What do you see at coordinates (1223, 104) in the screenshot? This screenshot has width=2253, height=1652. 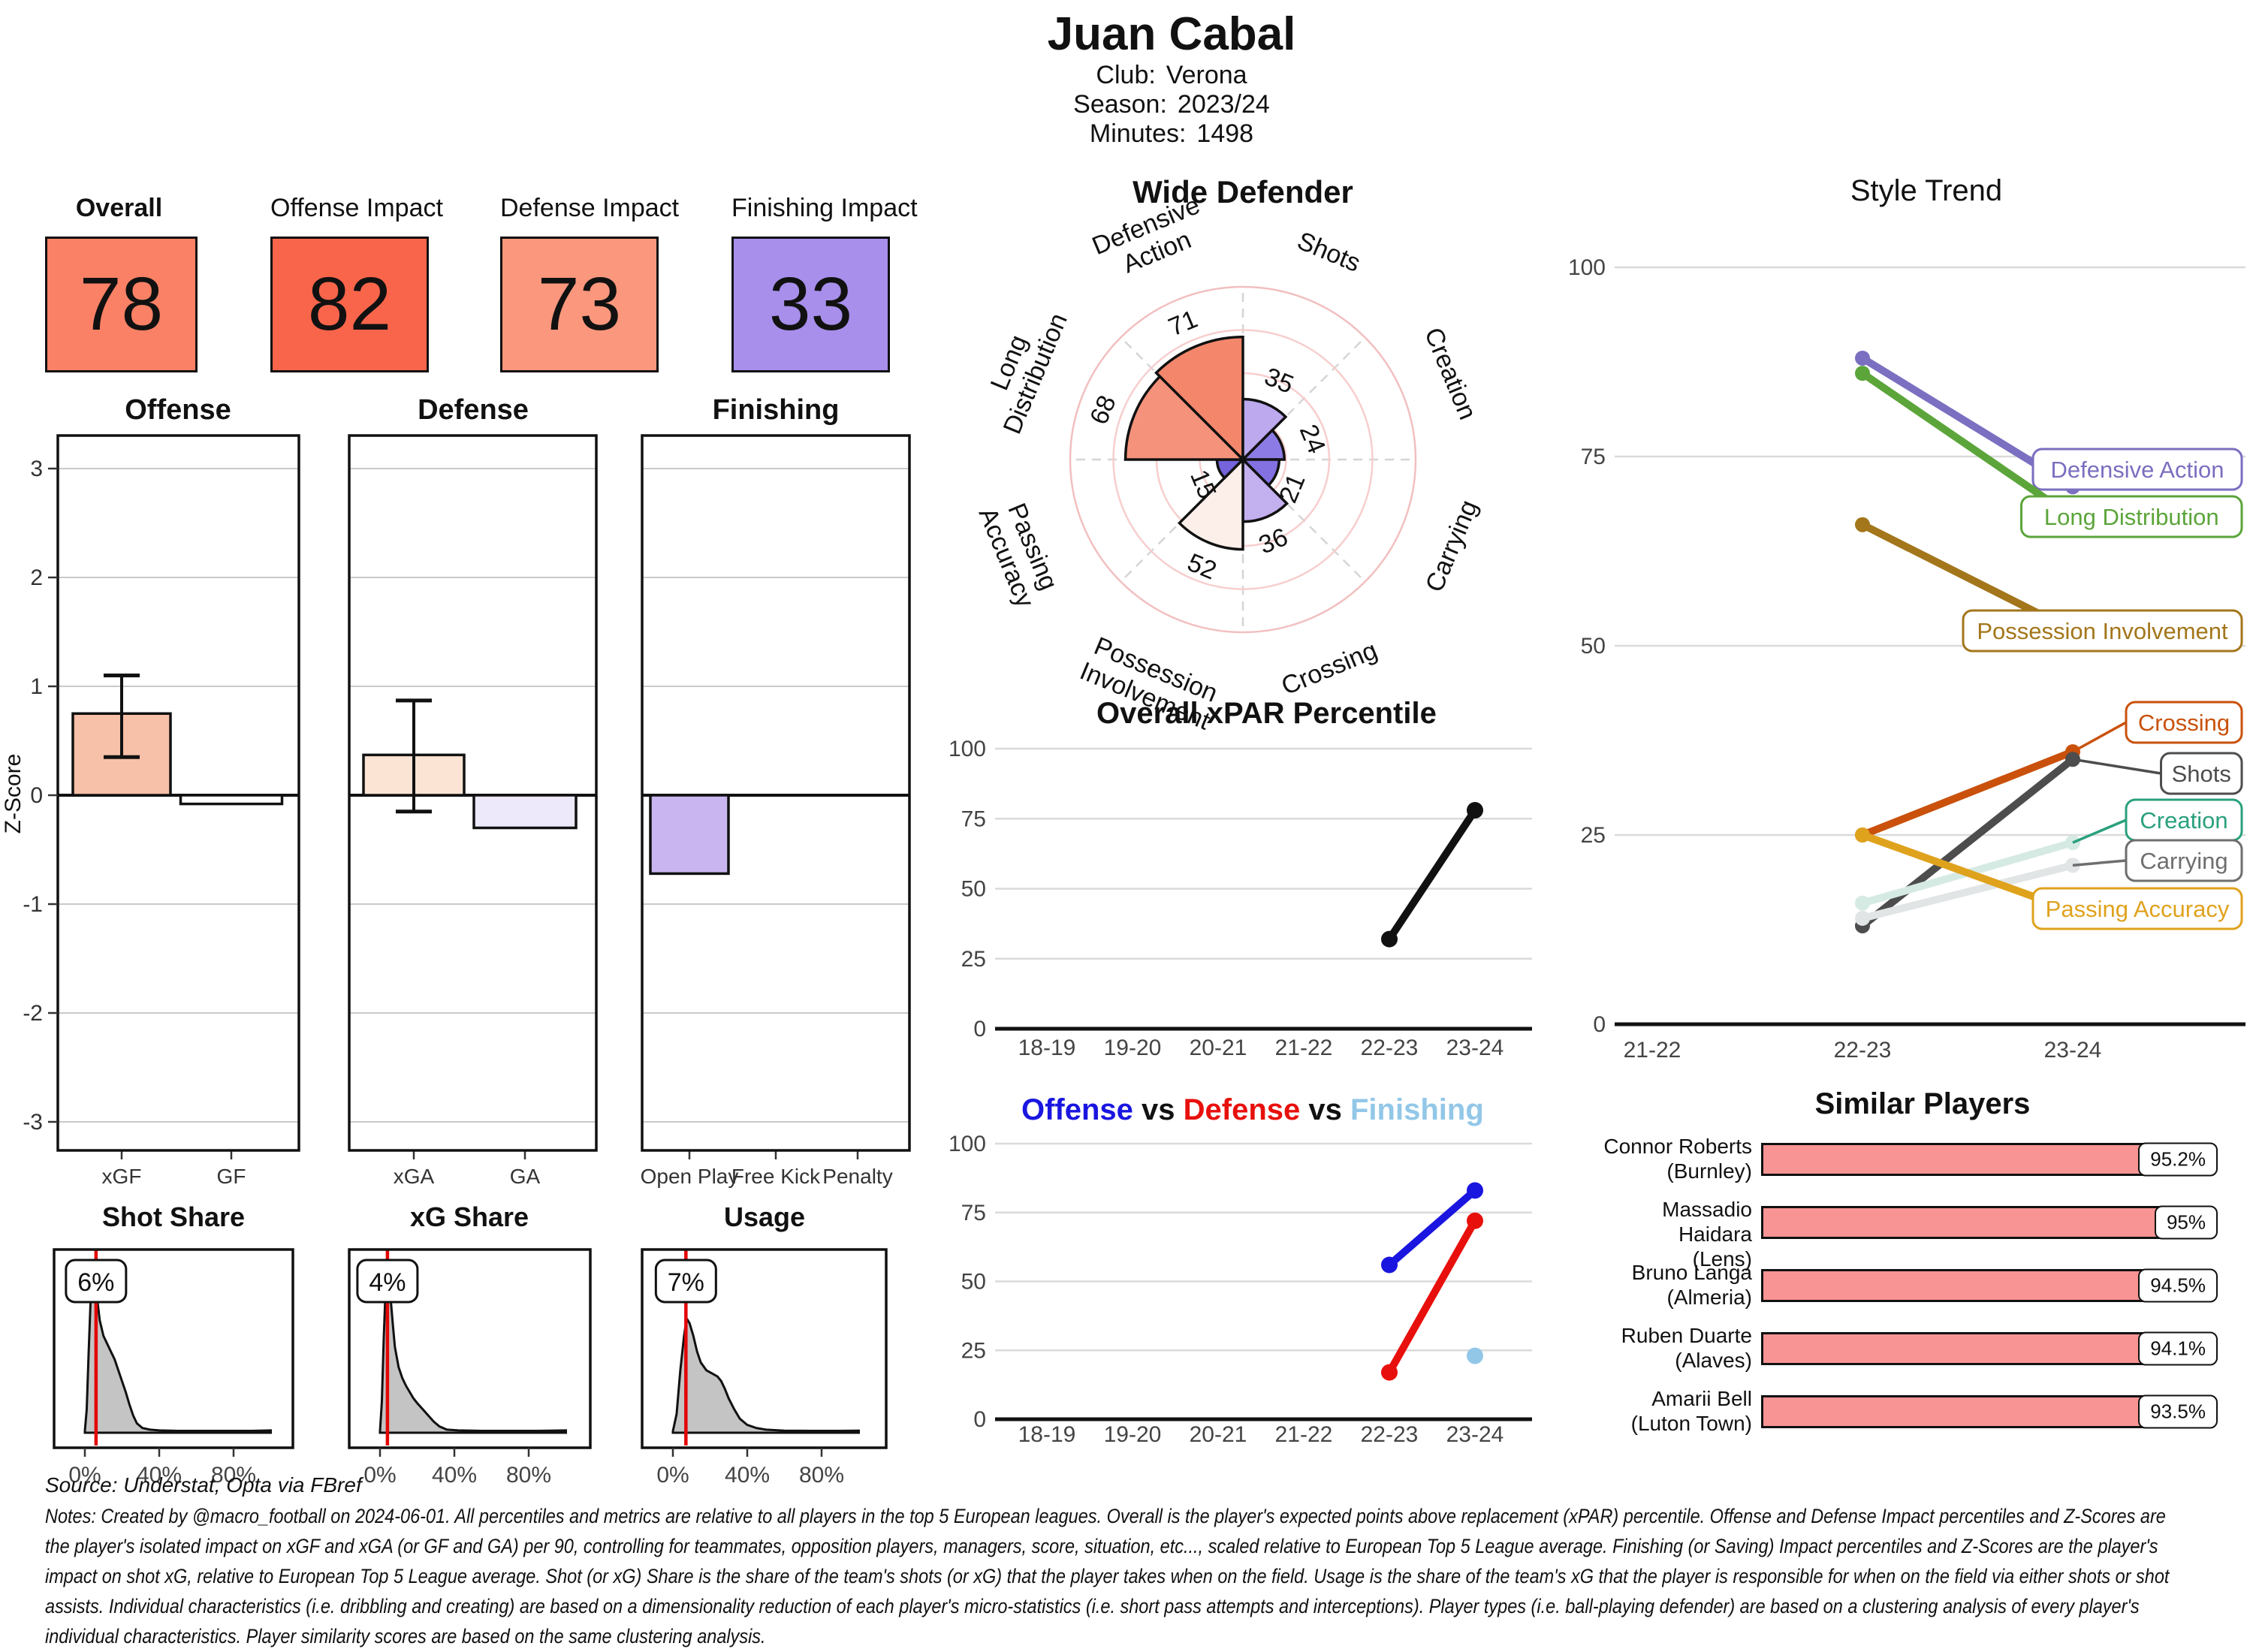 I see `season-value: 2023/24` at bounding box center [1223, 104].